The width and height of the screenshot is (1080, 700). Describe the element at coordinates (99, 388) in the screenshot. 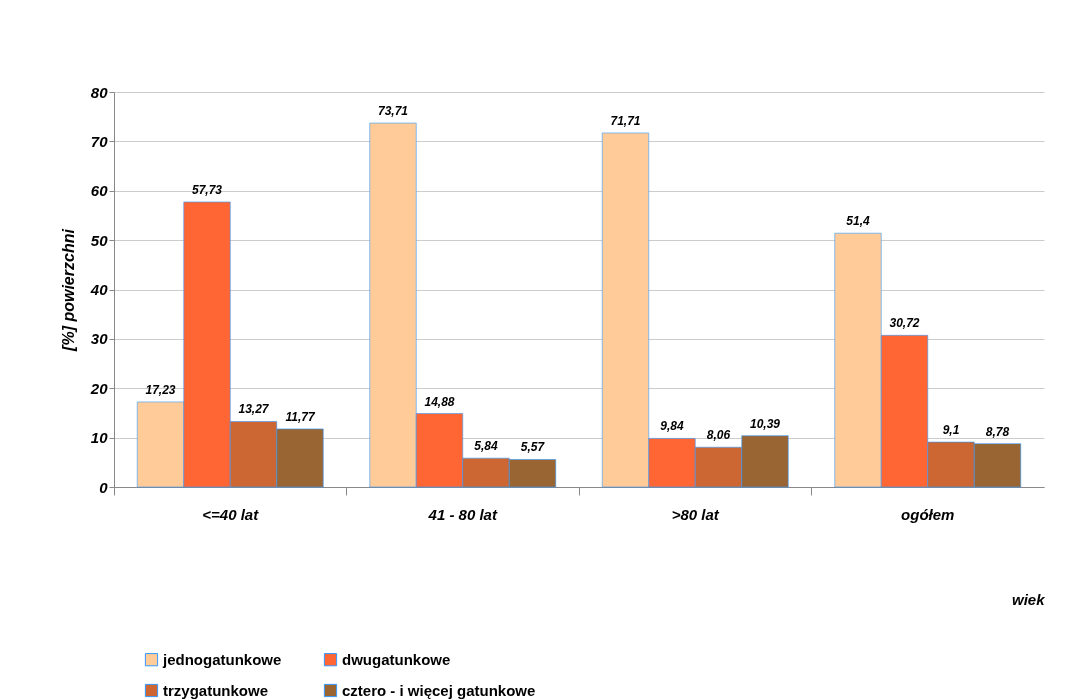

I see `y-tick-label: 20` at that location.